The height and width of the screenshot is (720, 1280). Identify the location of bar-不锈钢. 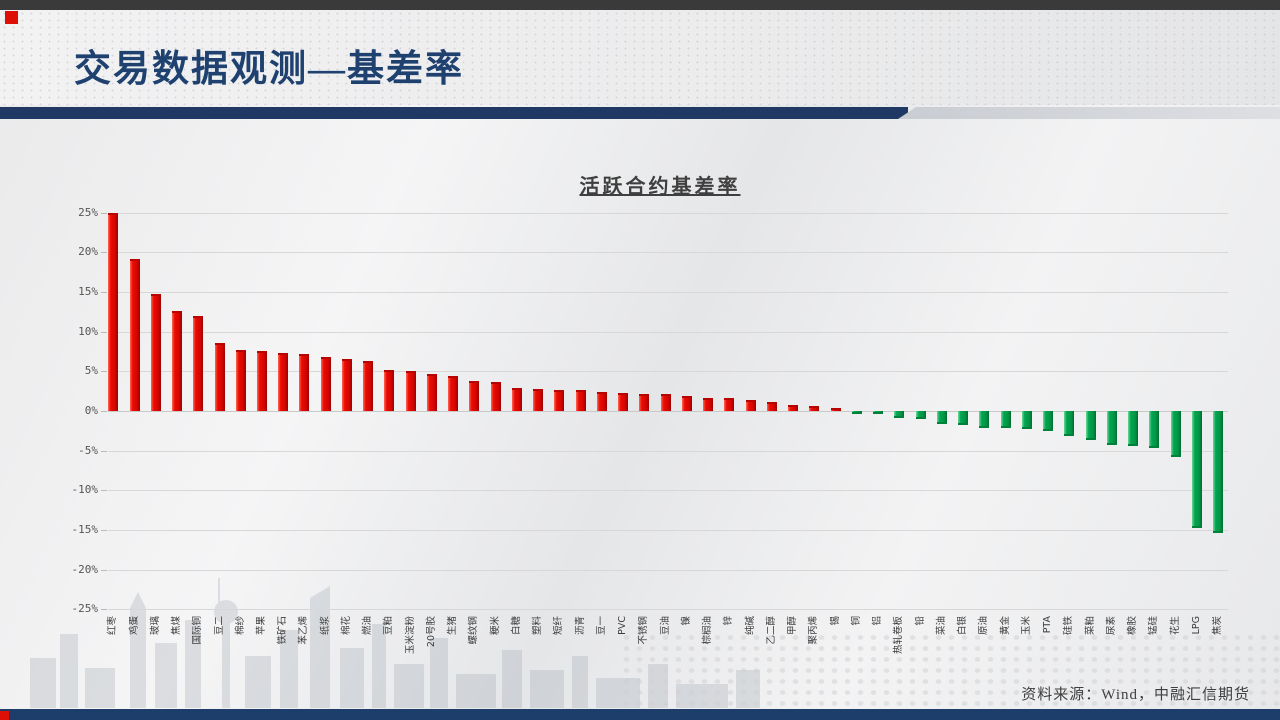
(644, 402).